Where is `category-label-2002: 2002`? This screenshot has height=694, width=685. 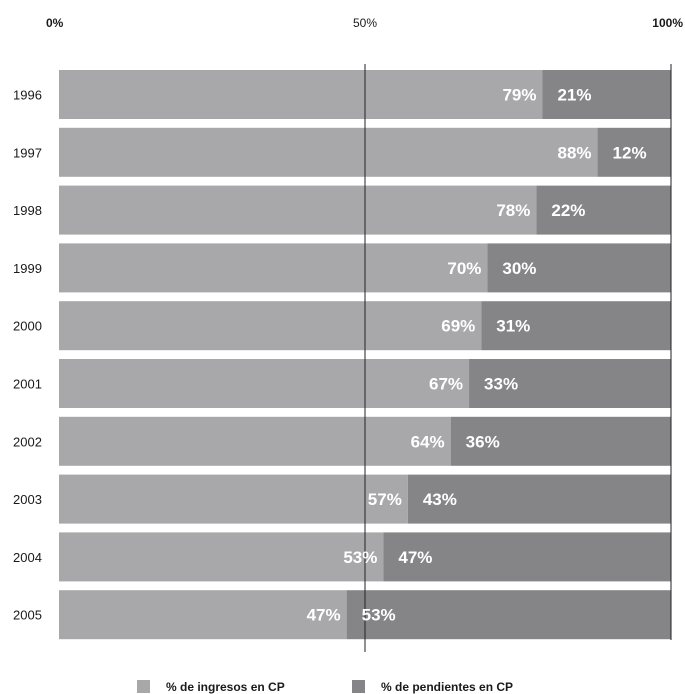
category-label-2002: 2002 is located at coordinates (27, 441).